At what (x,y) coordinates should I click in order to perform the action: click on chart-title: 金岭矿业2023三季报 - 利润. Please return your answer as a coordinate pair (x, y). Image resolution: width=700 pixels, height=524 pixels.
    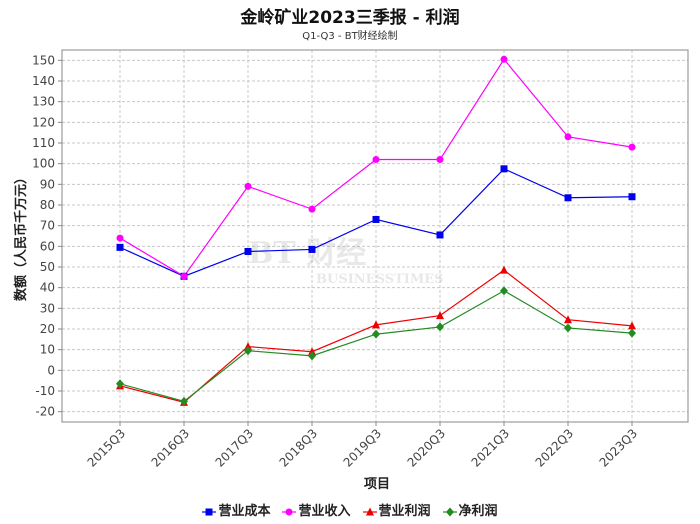
    Looking at the image, I should click on (350, 18).